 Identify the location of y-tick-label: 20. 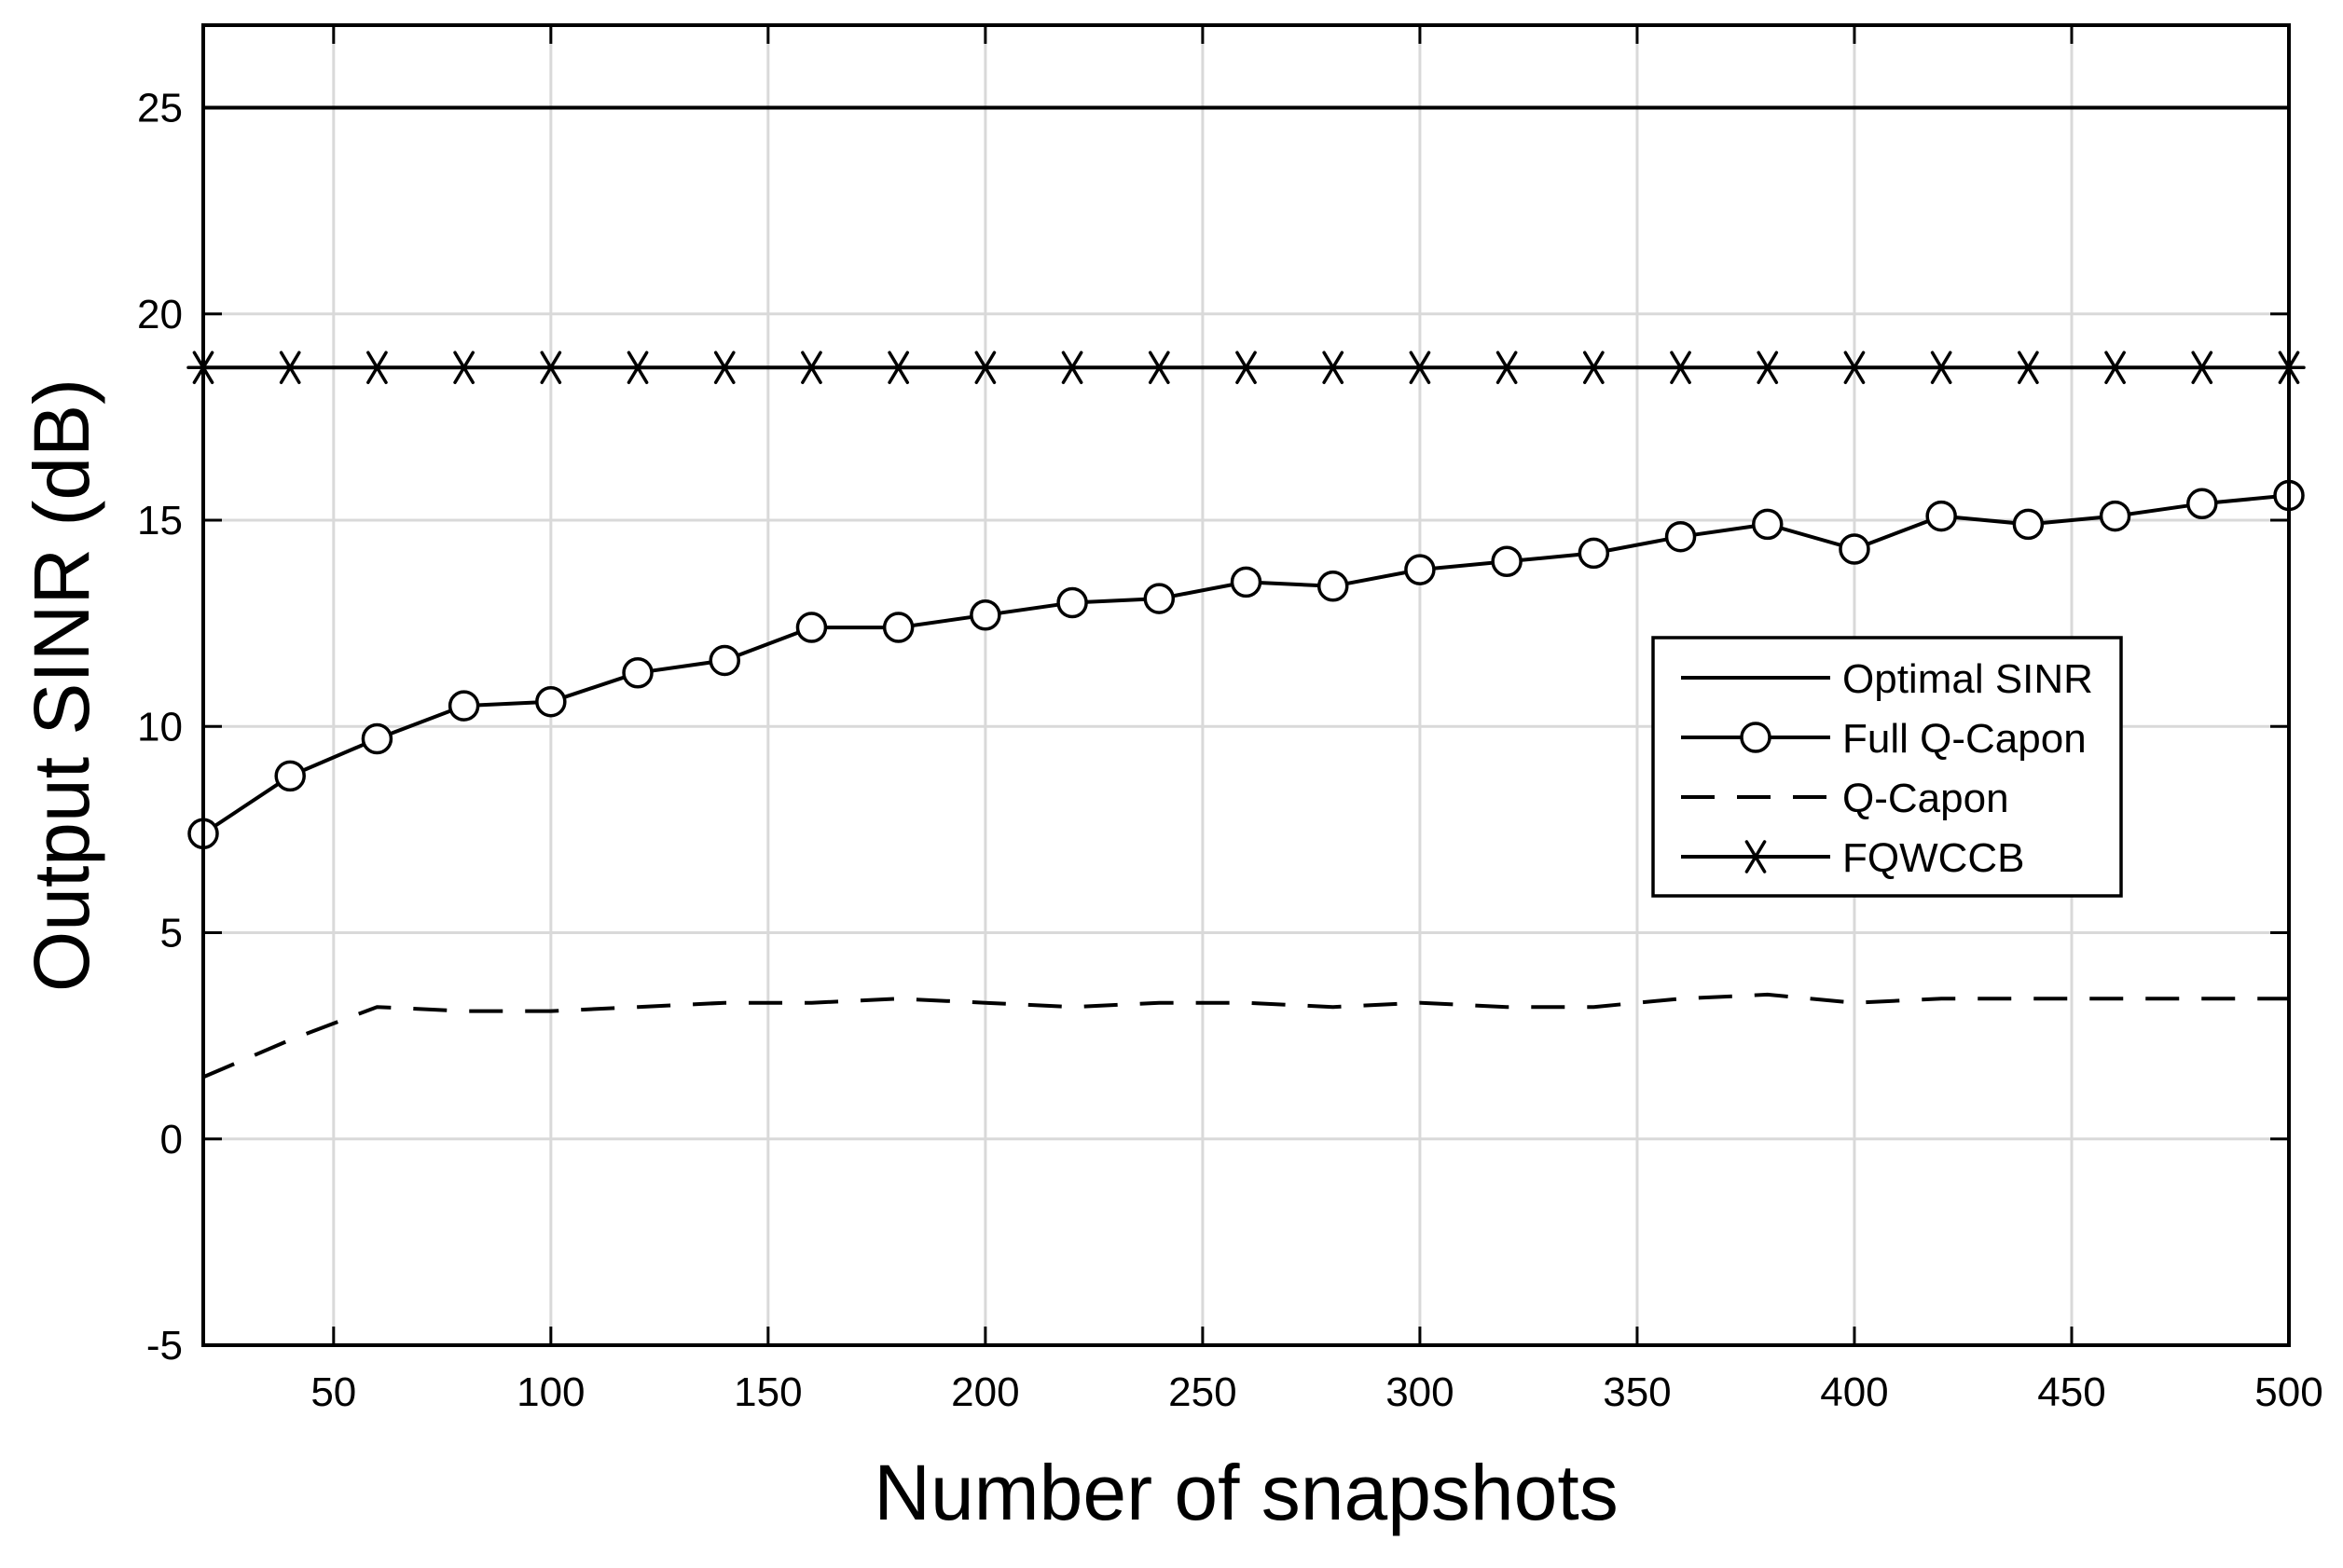
(160, 314).